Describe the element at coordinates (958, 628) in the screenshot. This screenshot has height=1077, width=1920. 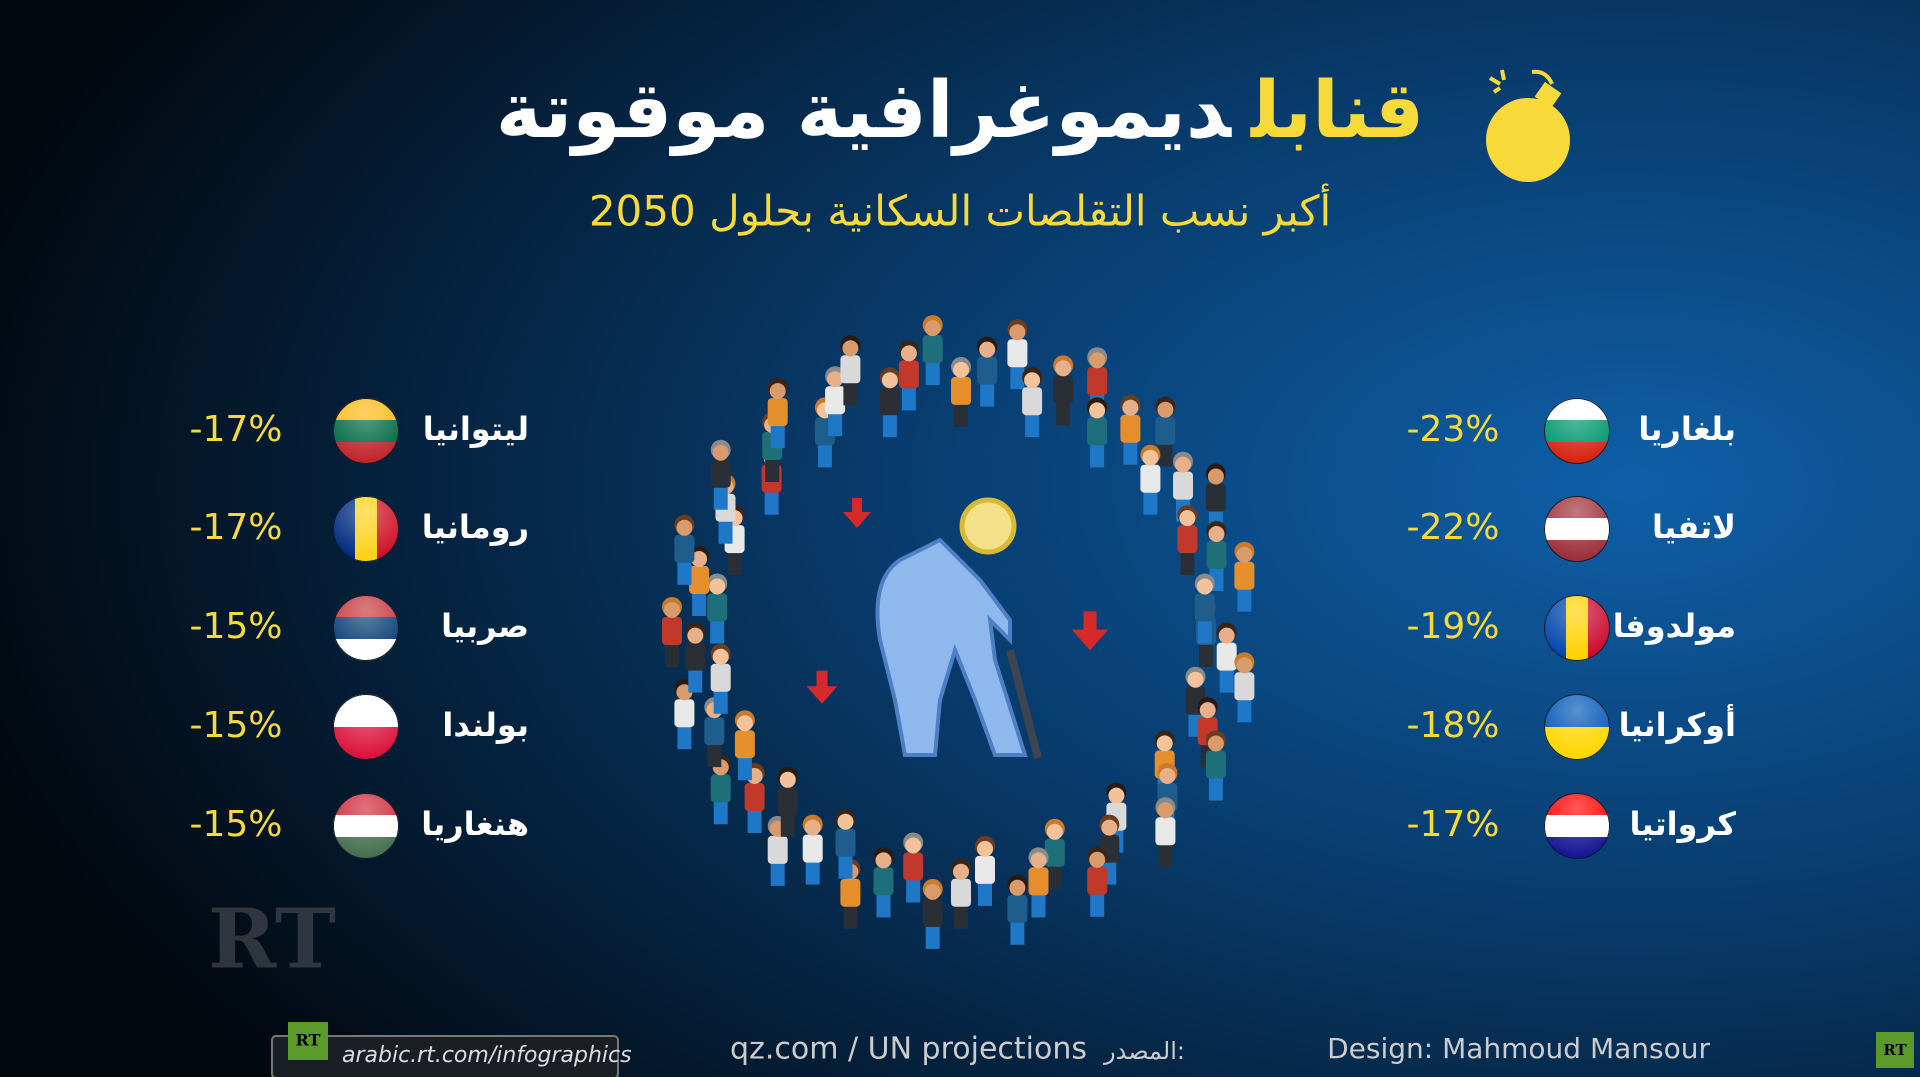
I see `elder-figure` at that location.